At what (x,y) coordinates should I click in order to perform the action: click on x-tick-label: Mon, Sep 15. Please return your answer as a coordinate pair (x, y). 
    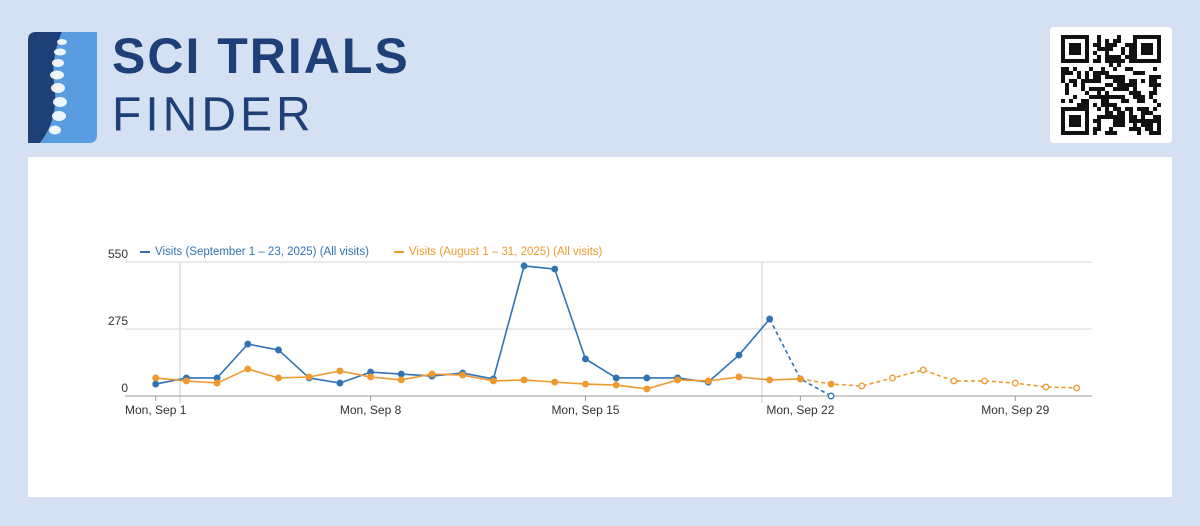
    Looking at the image, I should click on (585, 410).